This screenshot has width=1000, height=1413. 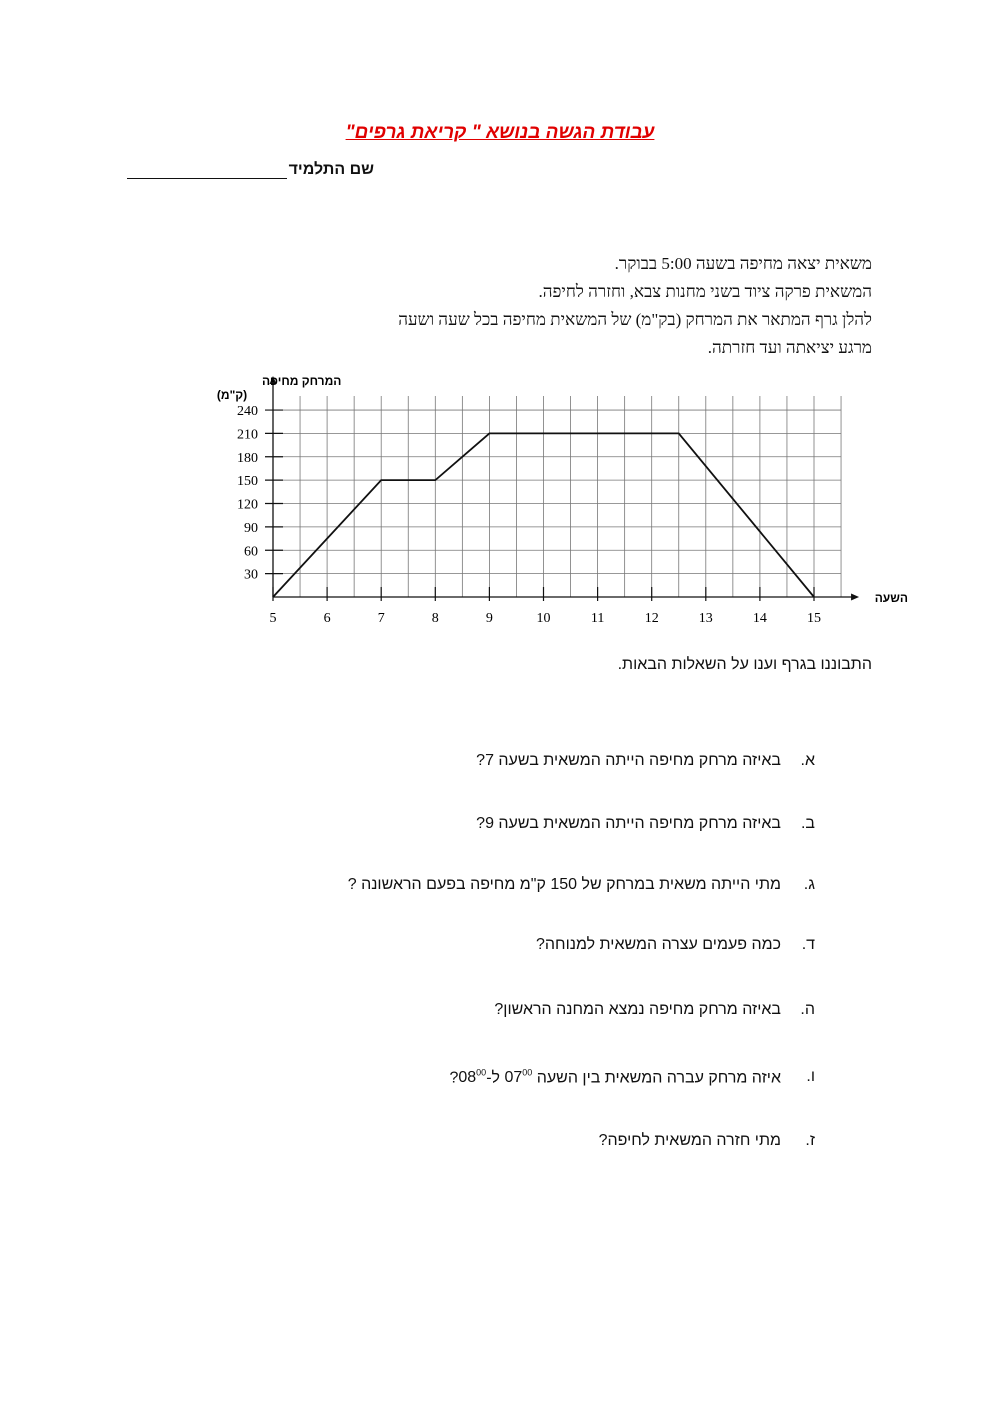 I want to click on time-start-min: 00, so click(x=527, y=1073).